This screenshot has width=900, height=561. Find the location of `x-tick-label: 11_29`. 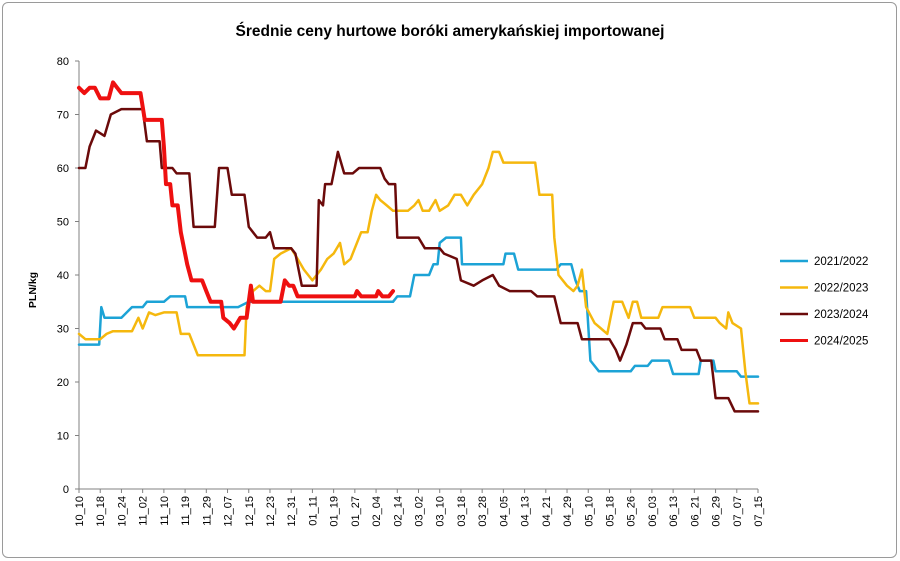

x-tick-label: 11_29 is located at coordinates (207, 511).